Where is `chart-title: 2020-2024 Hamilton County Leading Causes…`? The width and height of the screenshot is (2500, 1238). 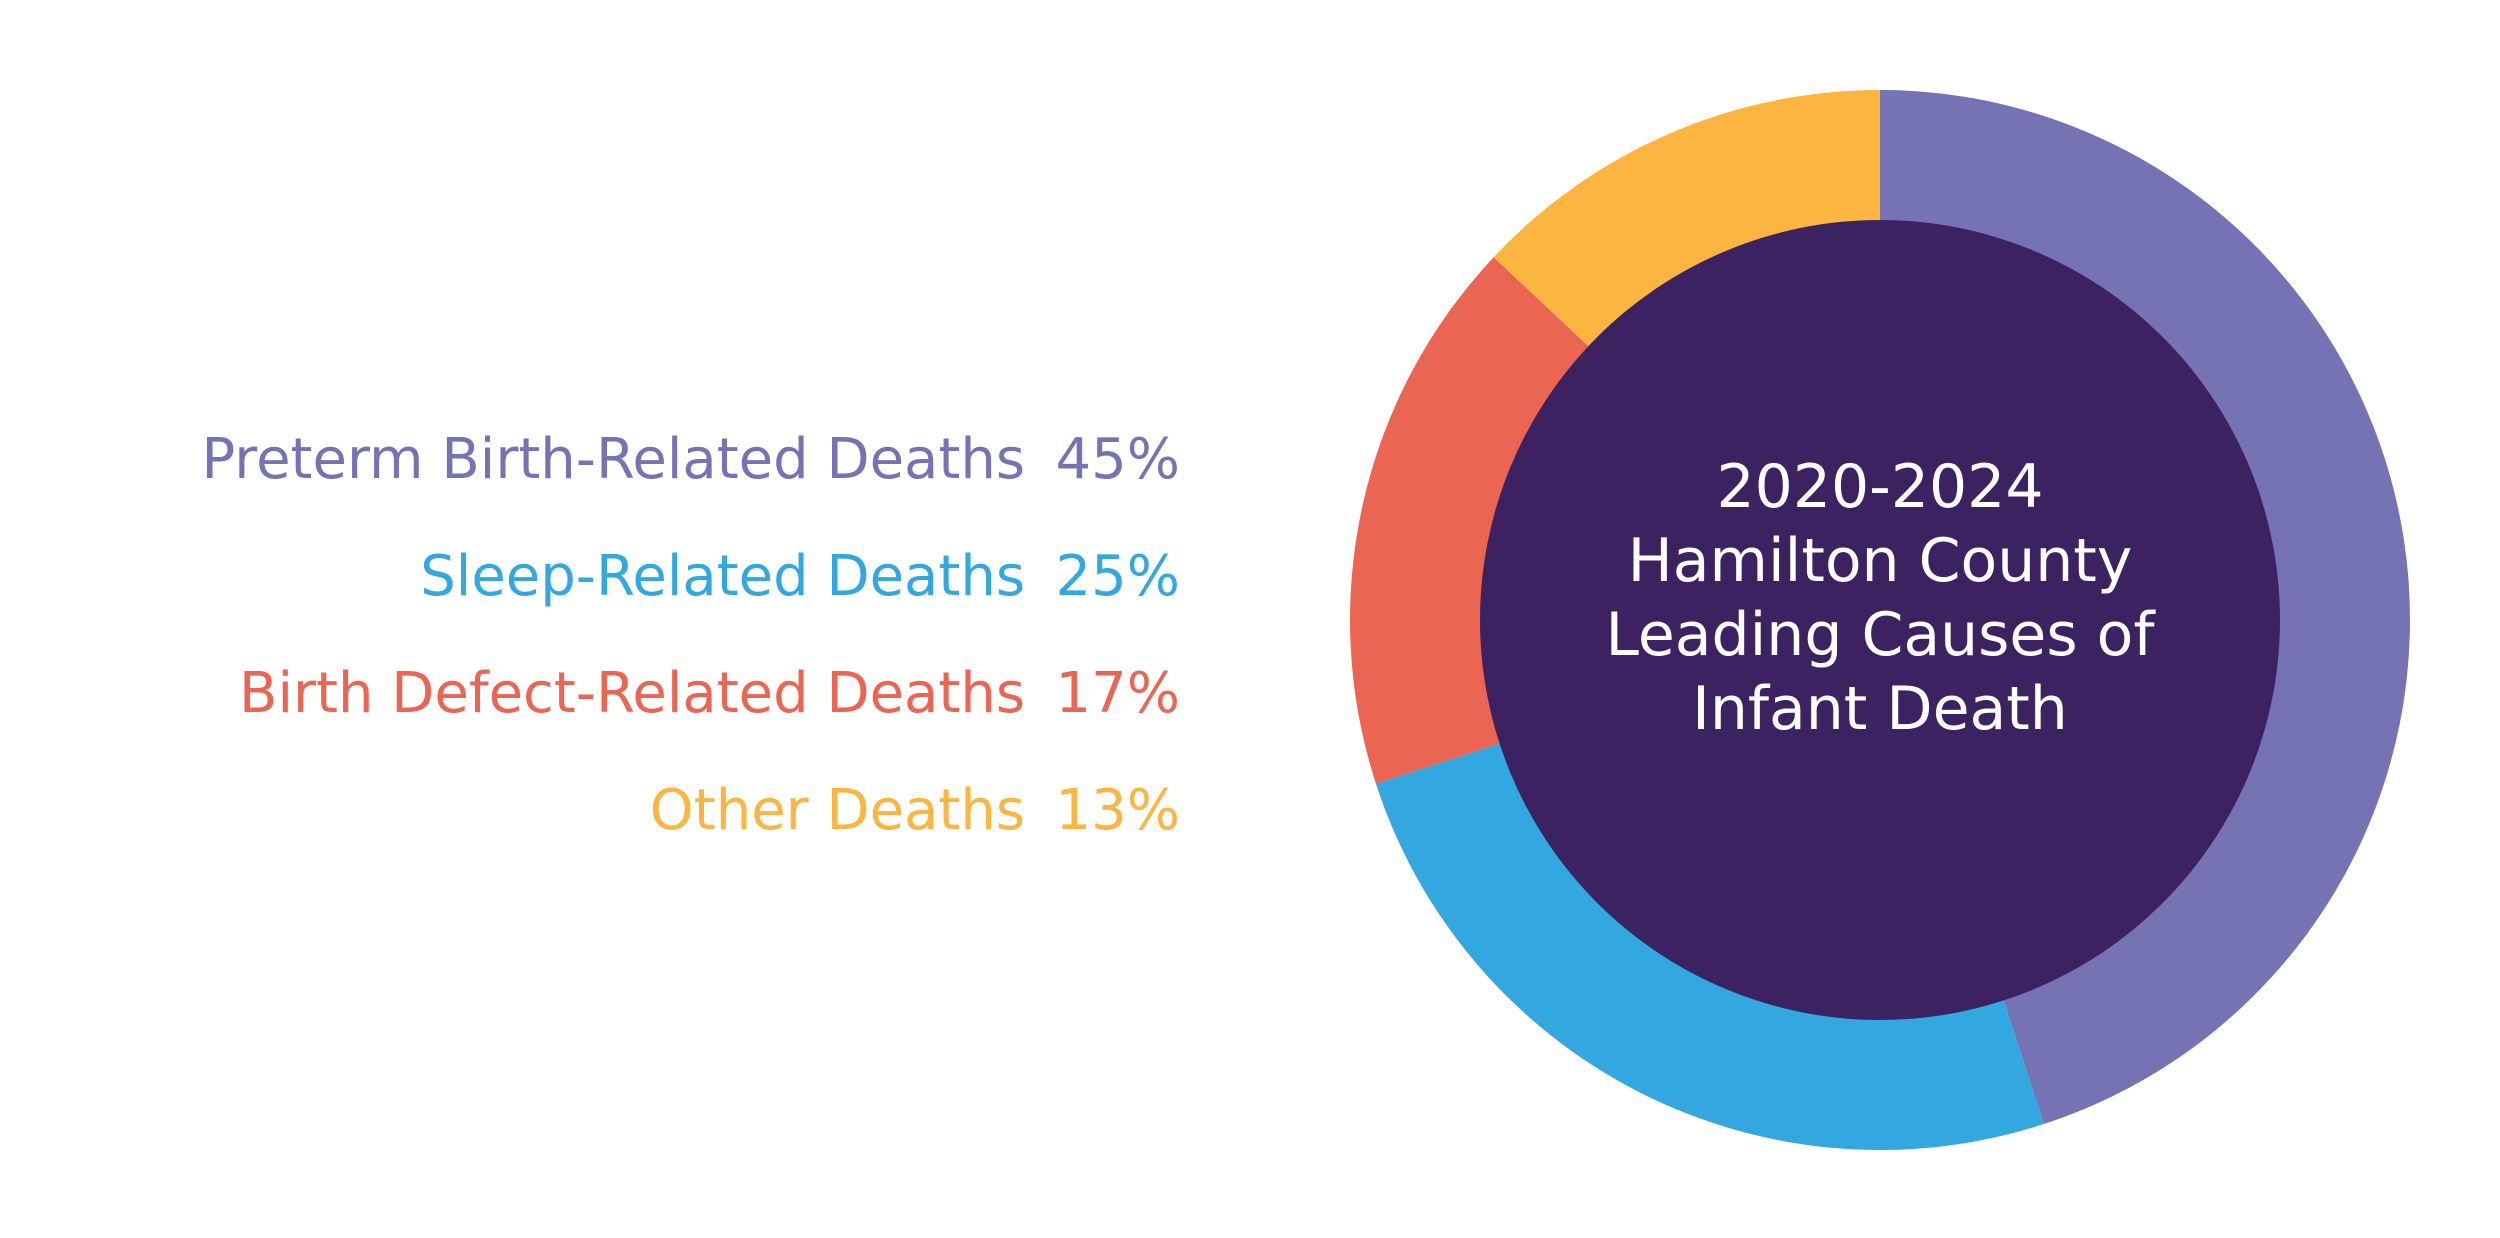
chart-title: 2020-2024 Hamilton County Leading Causes… is located at coordinates (1880, 598).